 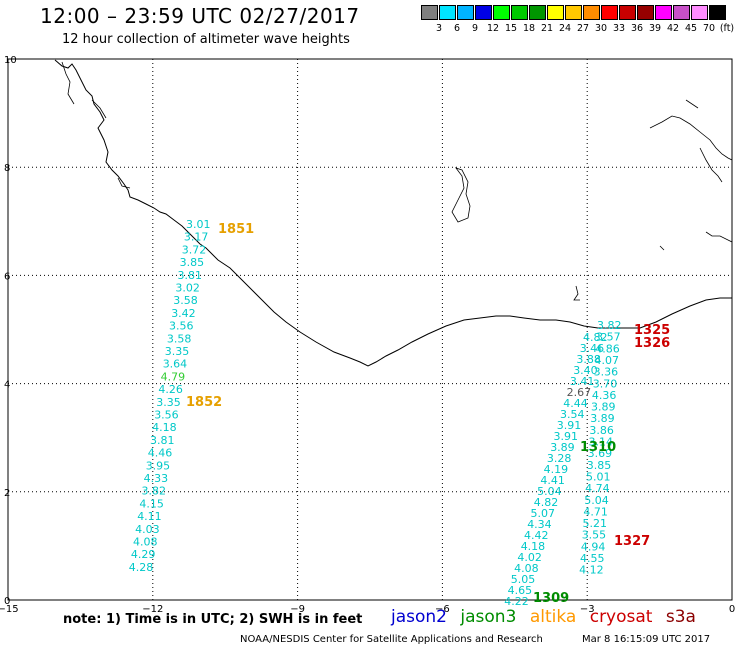 What do you see at coordinates (9, 609) in the screenshot?
I see `x-tick-label: −15` at bounding box center [9, 609].